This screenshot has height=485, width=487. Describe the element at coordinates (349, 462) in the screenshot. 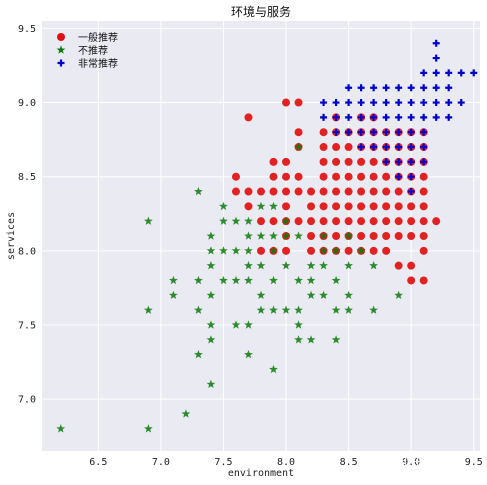

I see `x-tick-label: 8.5` at that location.